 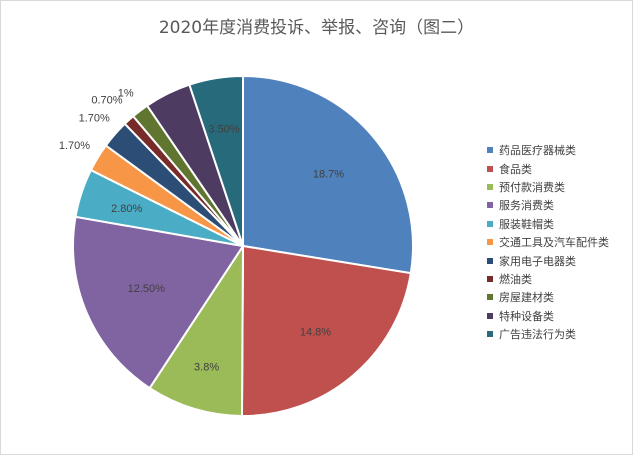 What do you see at coordinates (515, 169) in the screenshot?
I see `legend-label: 食品类` at bounding box center [515, 169].